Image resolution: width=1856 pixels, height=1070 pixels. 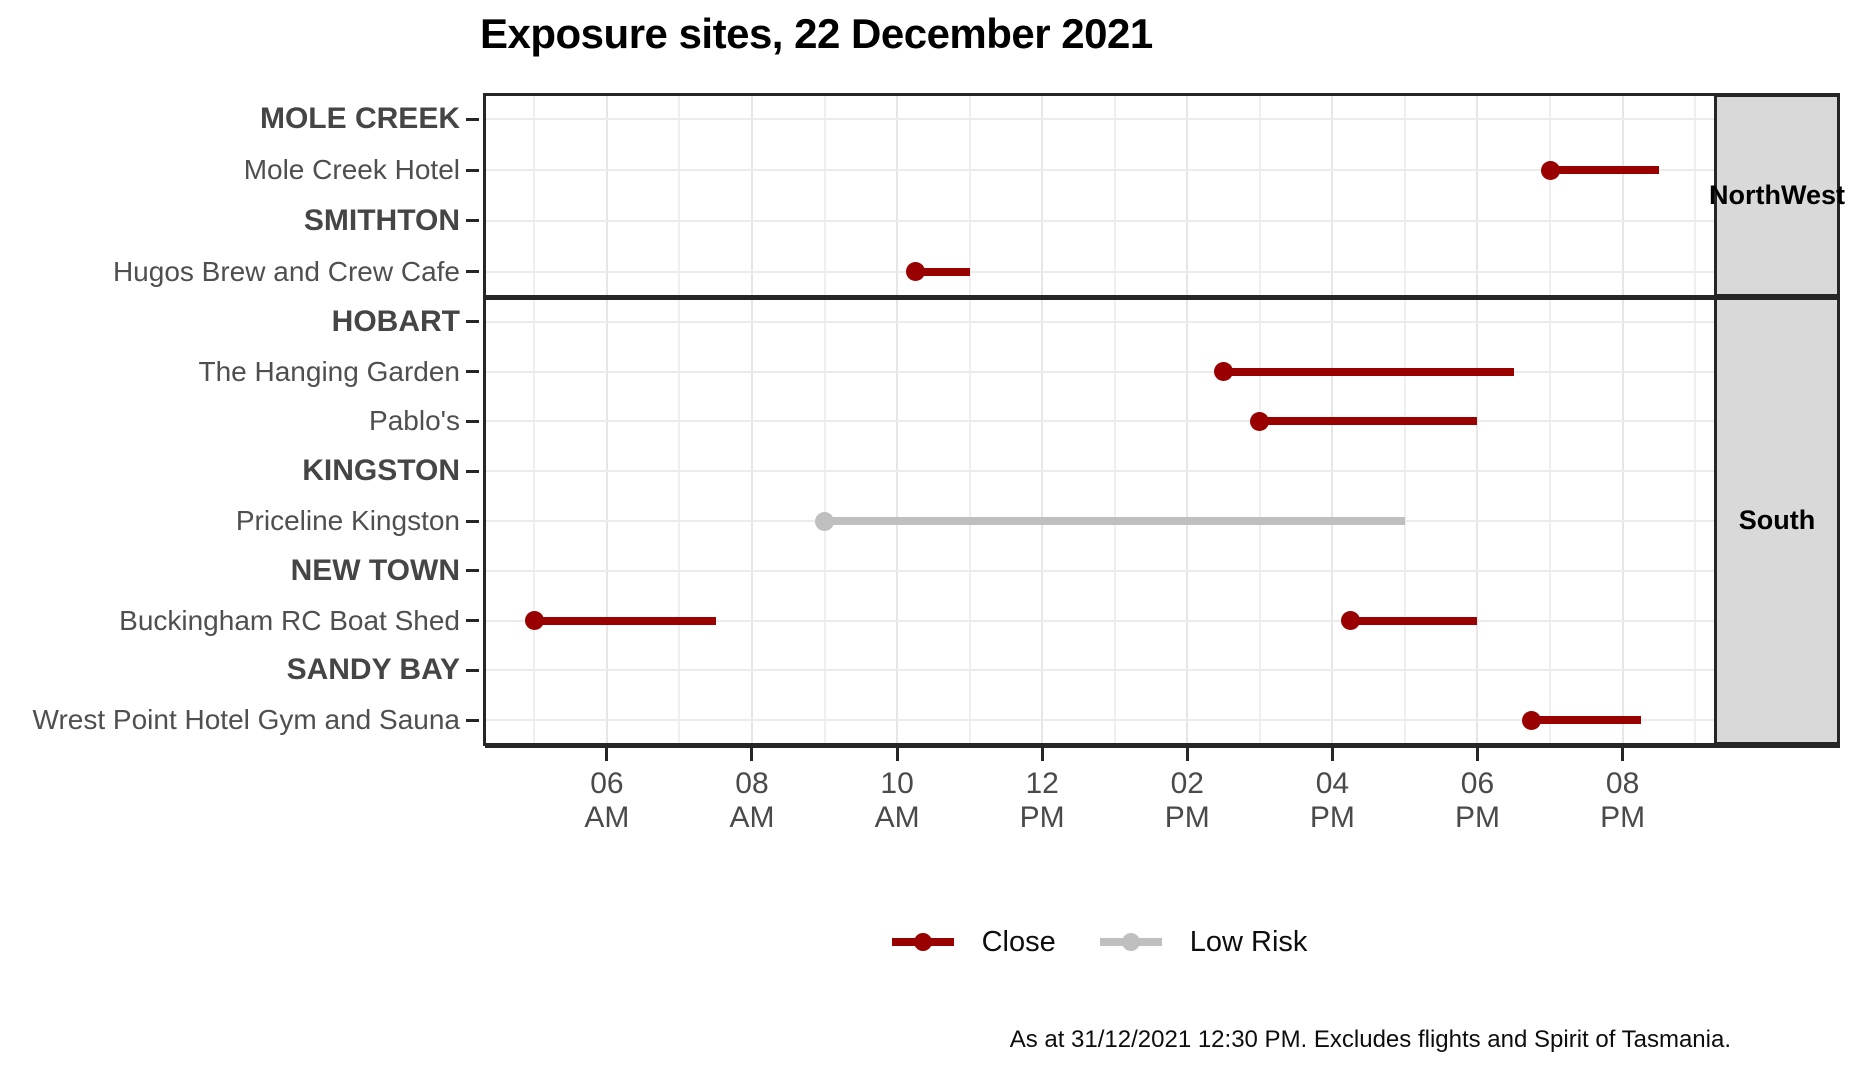 What do you see at coordinates (359, 119) in the screenshot?
I see `row-label-city: MOLE CREEK` at bounding box center [359, 119].